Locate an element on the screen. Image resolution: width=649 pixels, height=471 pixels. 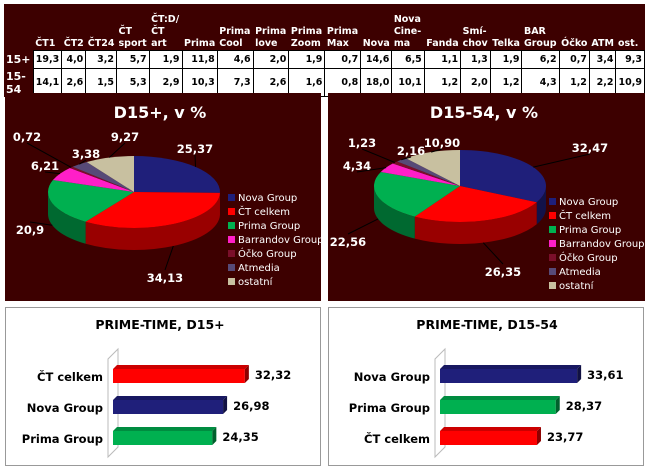
column-header: Nova is located at coordinates (376, 27).